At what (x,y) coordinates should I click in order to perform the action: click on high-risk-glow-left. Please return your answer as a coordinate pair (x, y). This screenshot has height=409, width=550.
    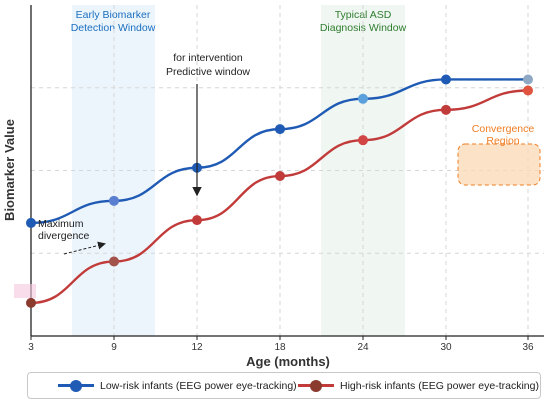
    Looking at the image, I should click on (25, 291).